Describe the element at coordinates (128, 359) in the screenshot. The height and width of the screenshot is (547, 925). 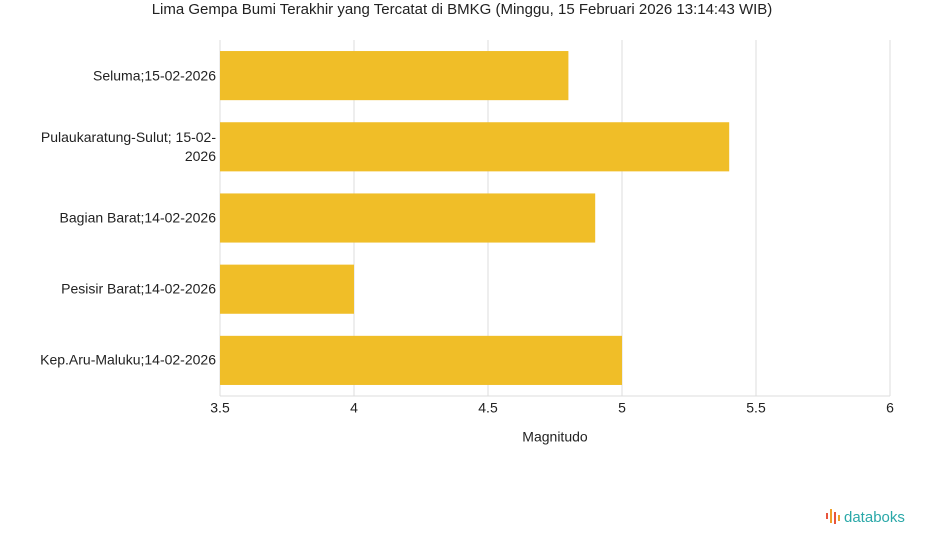
I see `y-tick-label: Kep.Aru-Maluku;14-02-2026` at that location.